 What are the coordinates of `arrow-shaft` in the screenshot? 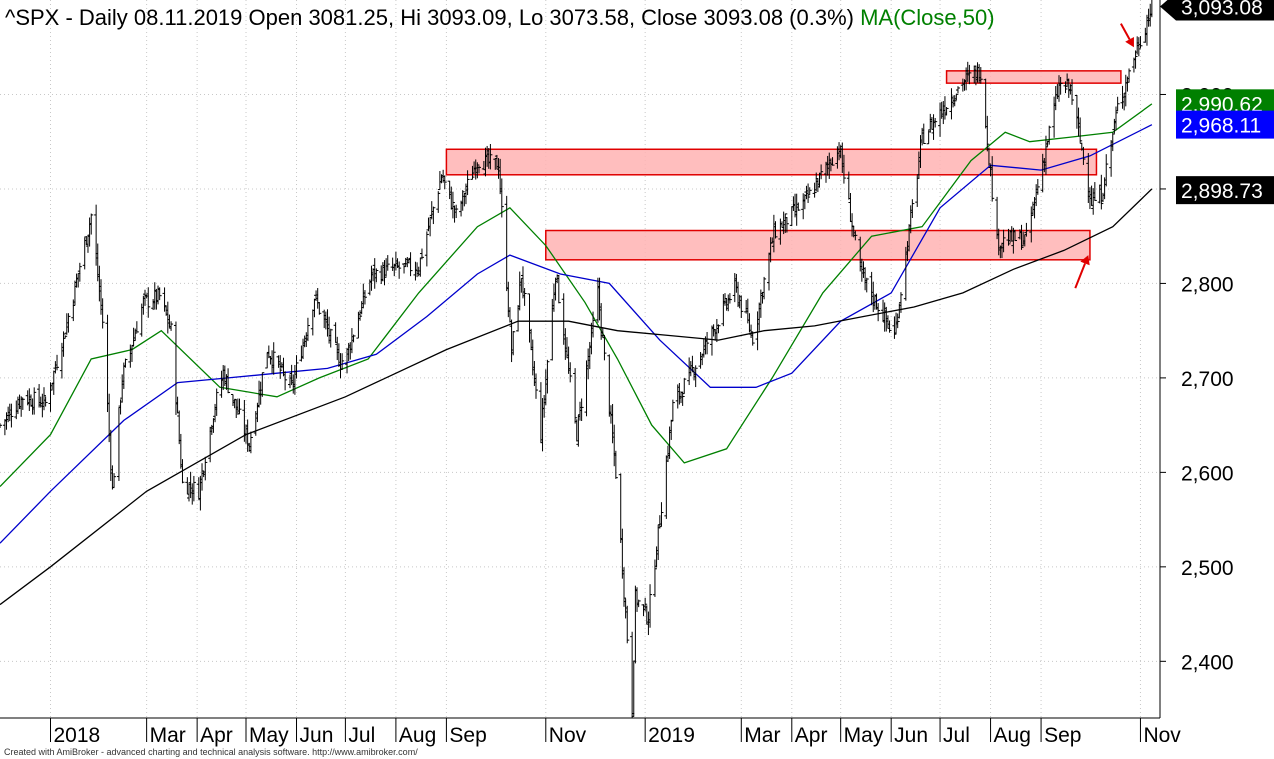 It's located at (1125, 31).